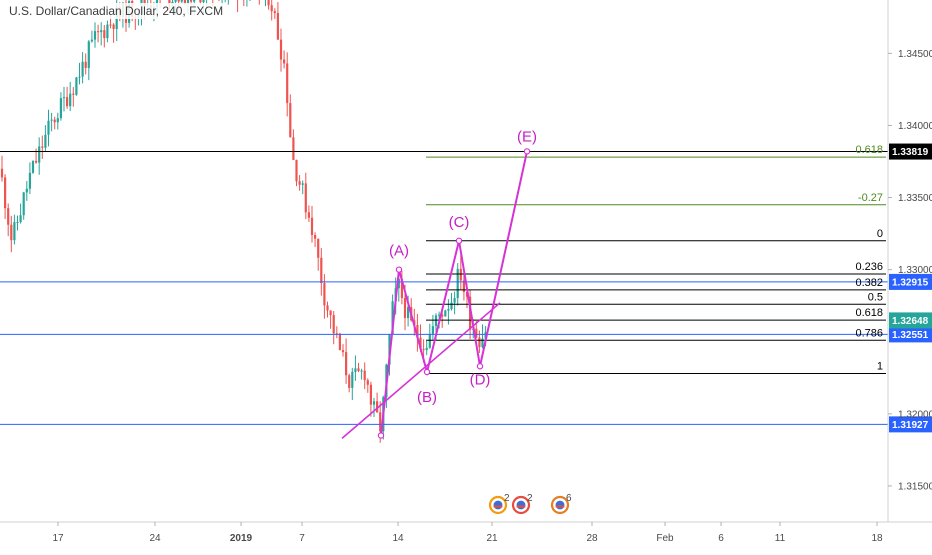  I want to click on price-tag-label: 1.33819, so click(910, 152).